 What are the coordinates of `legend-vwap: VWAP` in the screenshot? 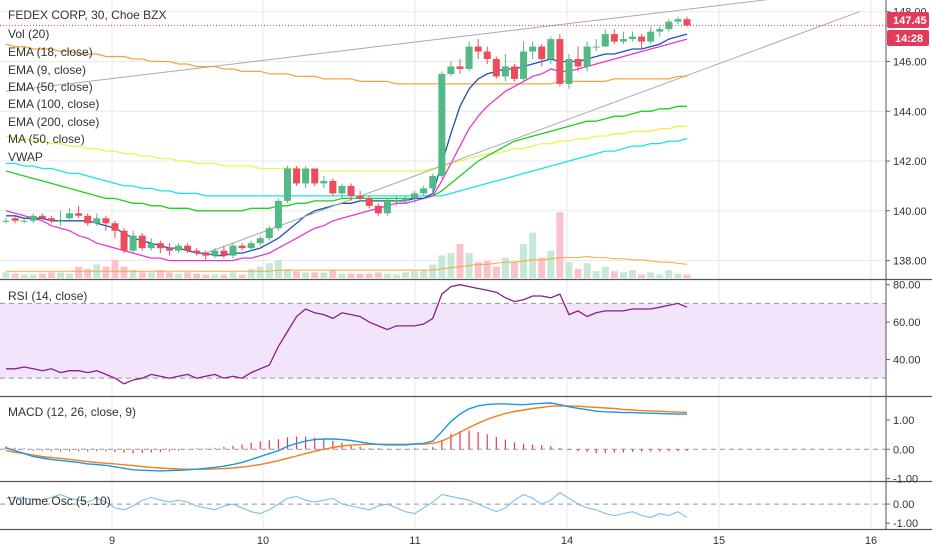 It's located at (25, 157).